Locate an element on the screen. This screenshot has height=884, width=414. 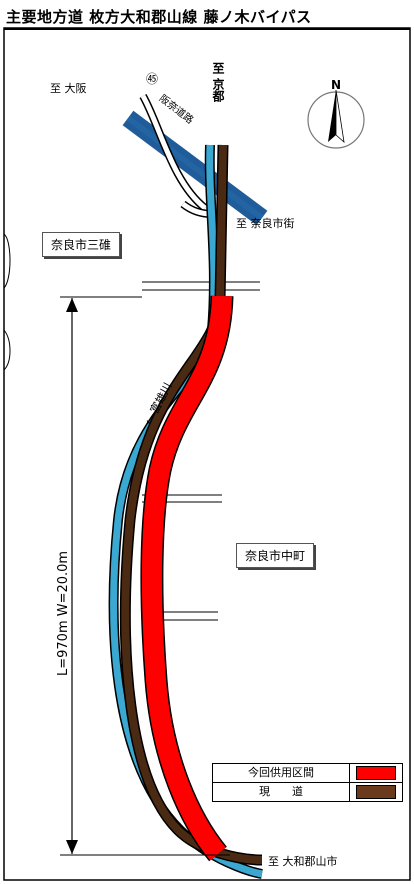
legend-item-existing-road: 現 道 is located at coordinates (307, 791).